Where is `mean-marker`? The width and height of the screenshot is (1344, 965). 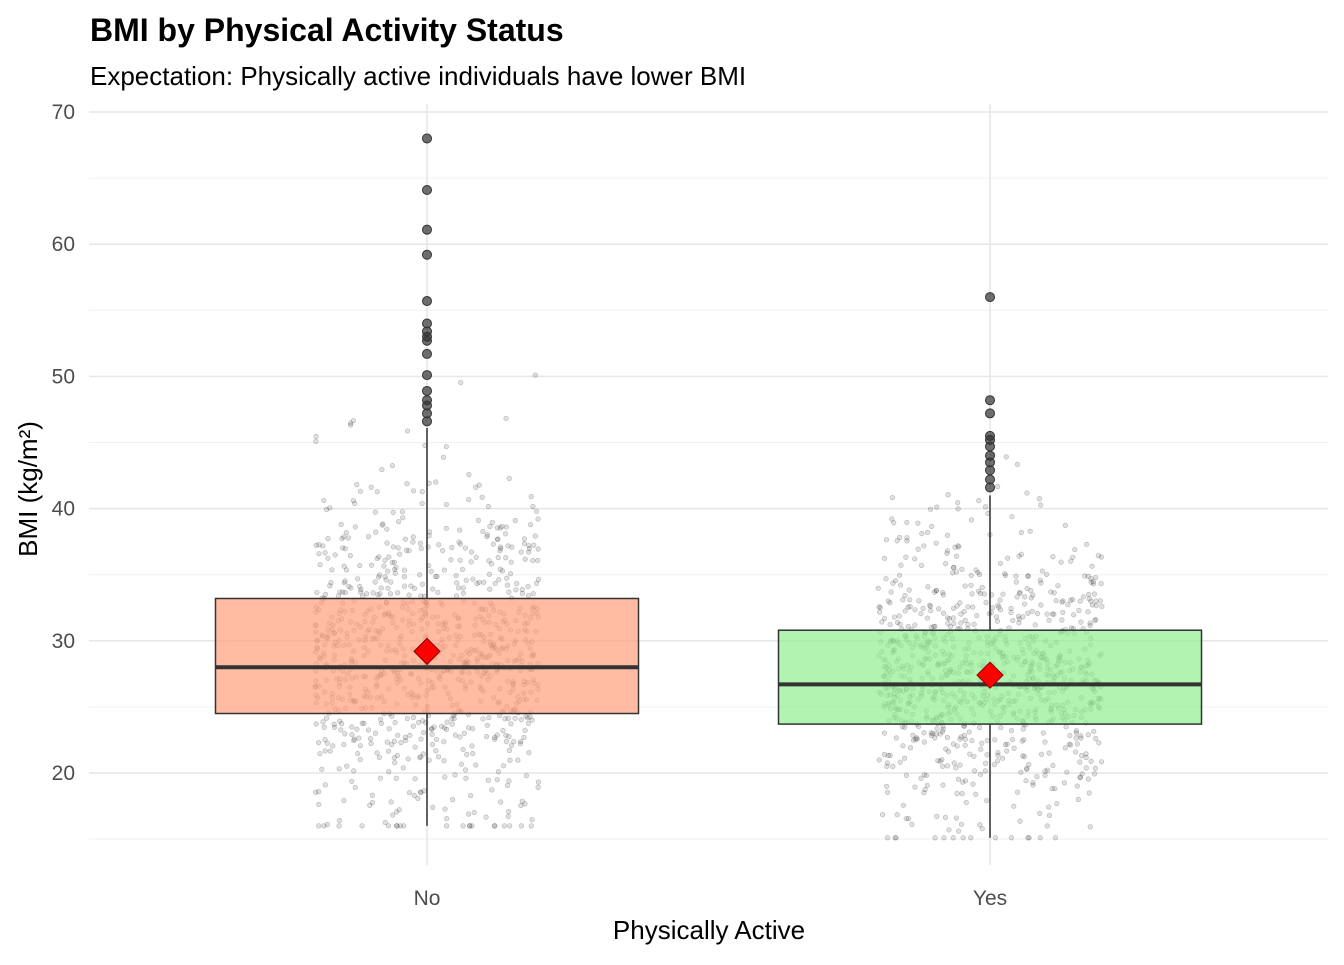
mean-marker is located at coordinates (427, 651).